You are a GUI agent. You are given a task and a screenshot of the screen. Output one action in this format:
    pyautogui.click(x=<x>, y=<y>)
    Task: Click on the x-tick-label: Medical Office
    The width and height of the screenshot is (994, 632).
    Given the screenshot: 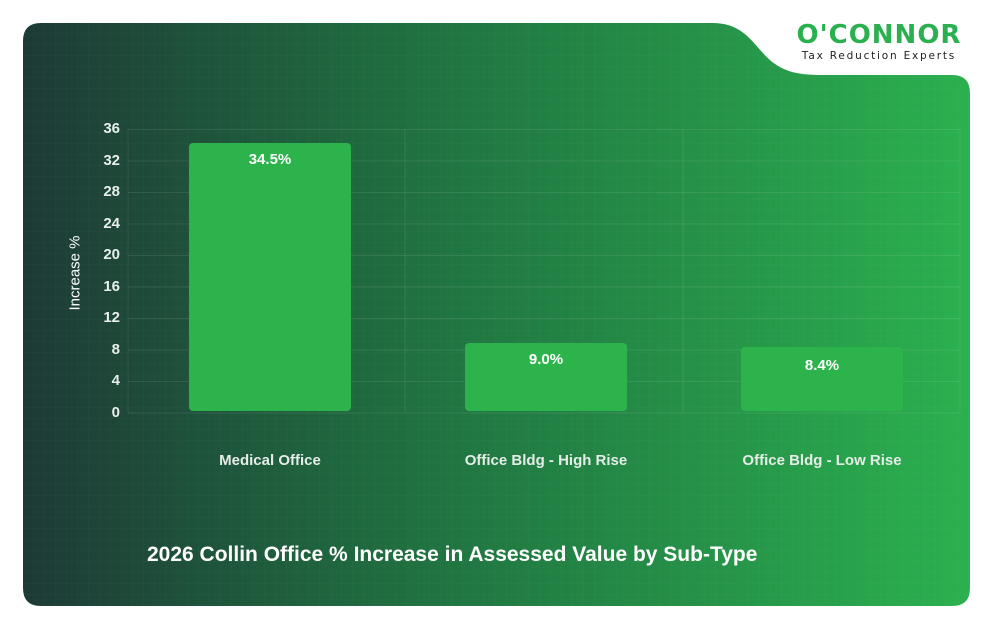 What is the action you would take?
    pyautogui.click(x=270, y=460)
    